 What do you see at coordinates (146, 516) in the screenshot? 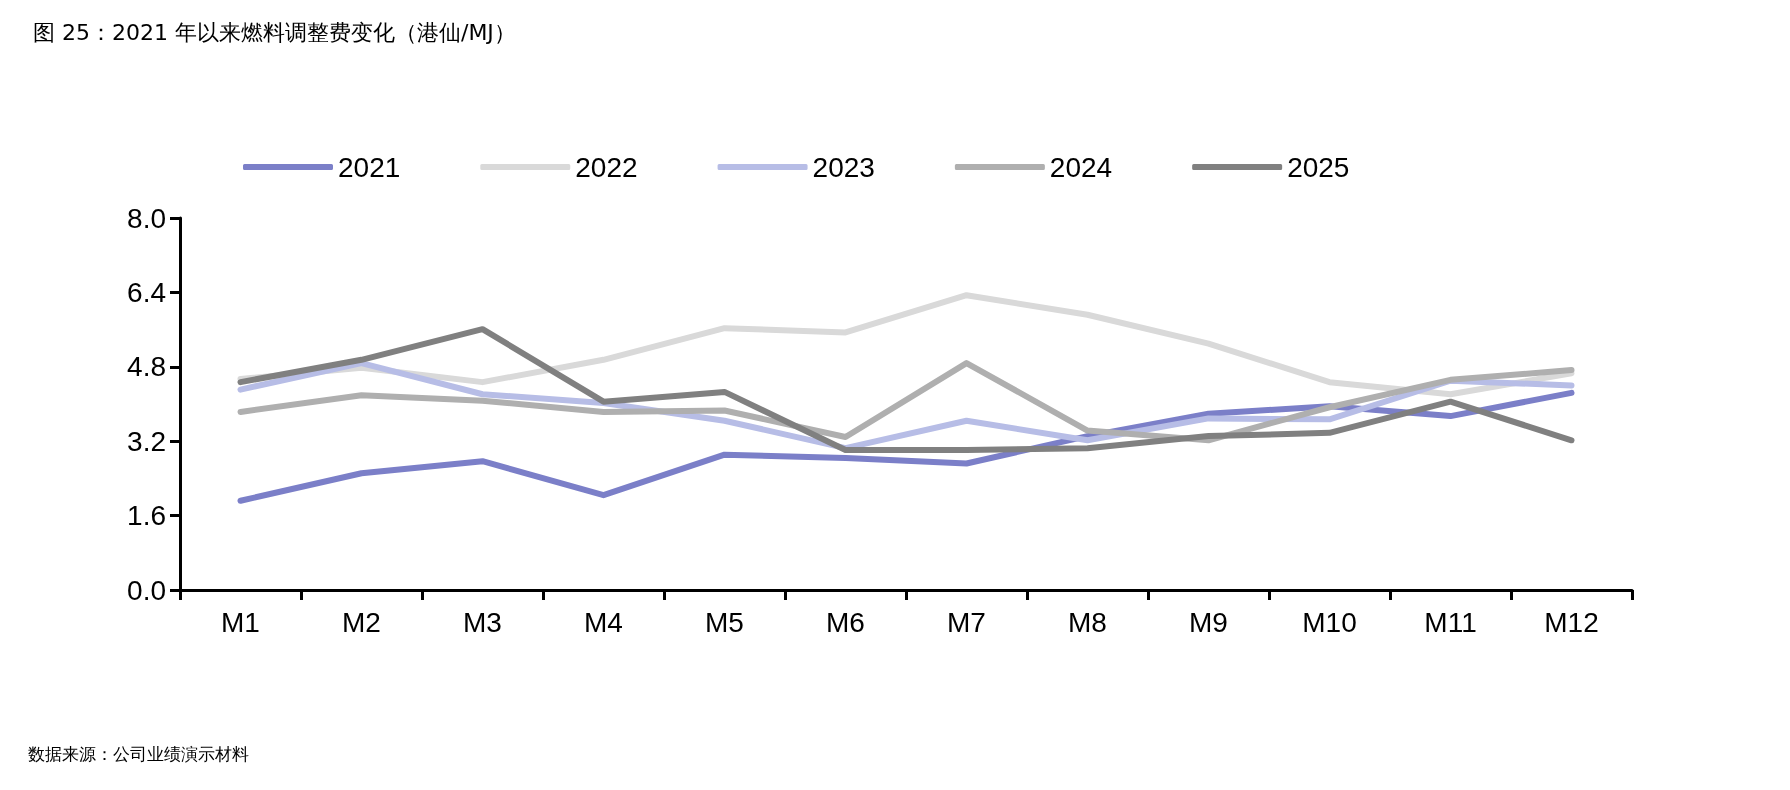
I see `y-tick-label: 1.6` at bounding box center [146, 516].